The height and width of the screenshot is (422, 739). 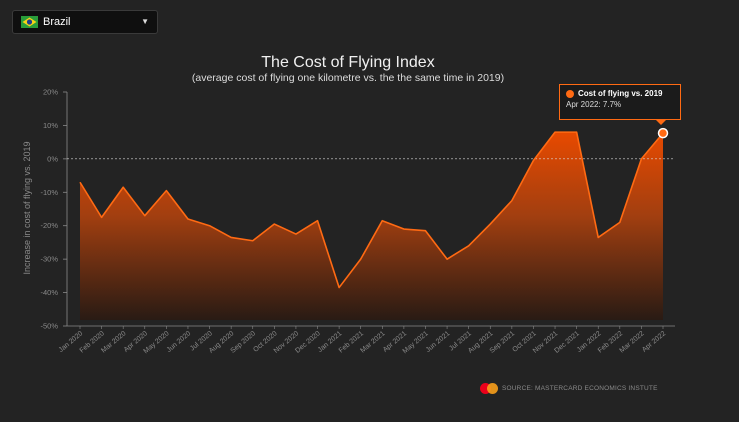 What do you see at coordinates (57, 22) in the screenshot?
I see `country-selector-label: Brazil` at bounding box center [57, 22].